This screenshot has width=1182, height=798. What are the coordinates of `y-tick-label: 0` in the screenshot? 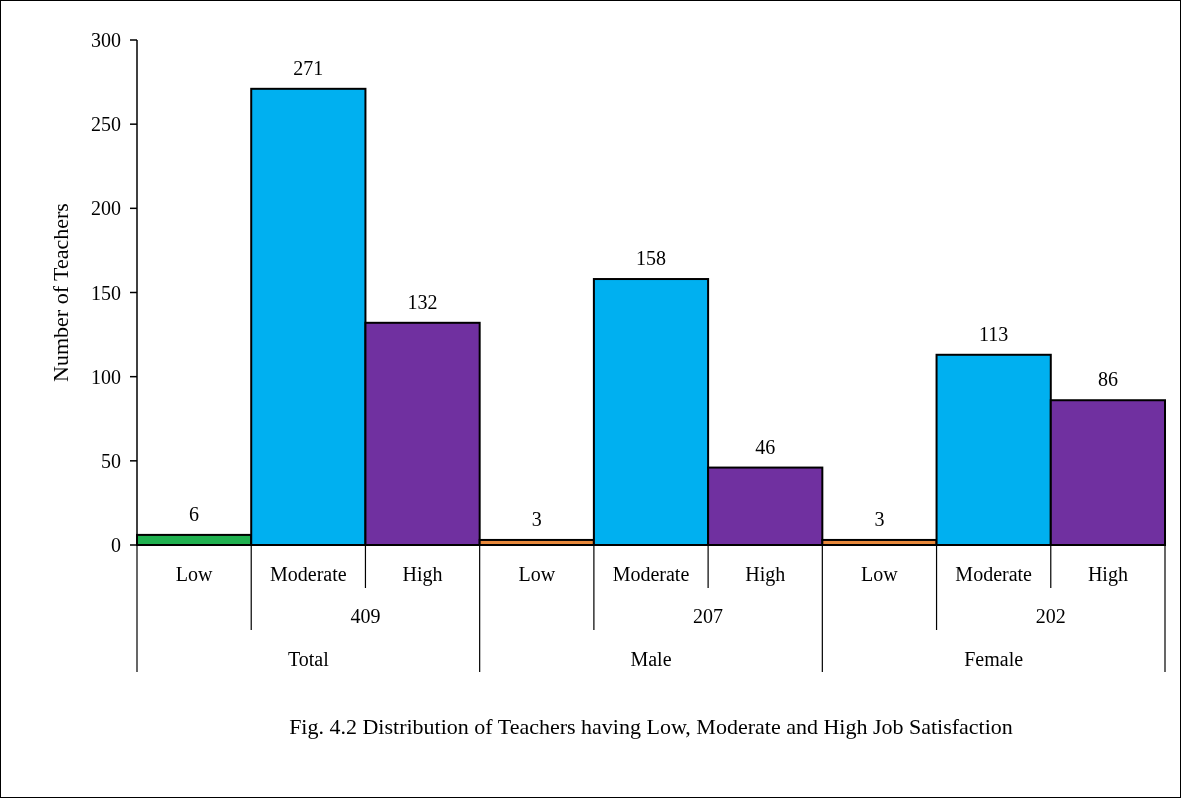 It's located at (116, 545).